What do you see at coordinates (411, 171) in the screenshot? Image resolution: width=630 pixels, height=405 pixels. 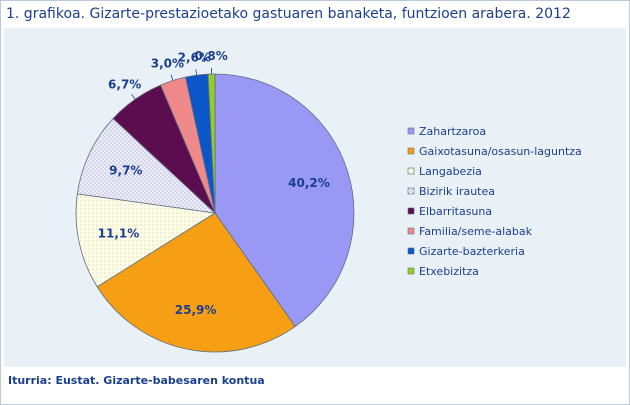 I see `legend-swatch-langabezia` at bounding box center [411, 171].